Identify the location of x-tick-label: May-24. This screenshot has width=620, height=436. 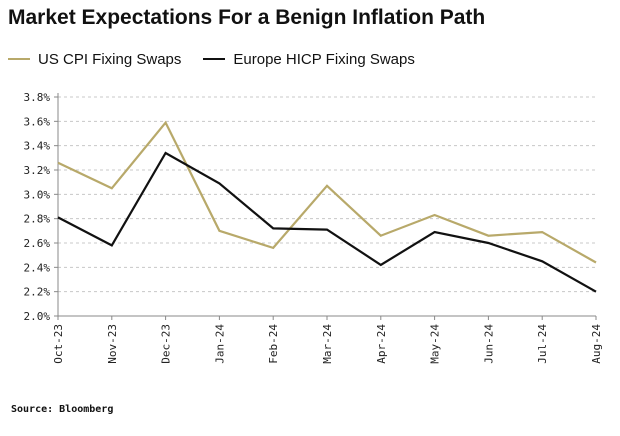
(435, 344).